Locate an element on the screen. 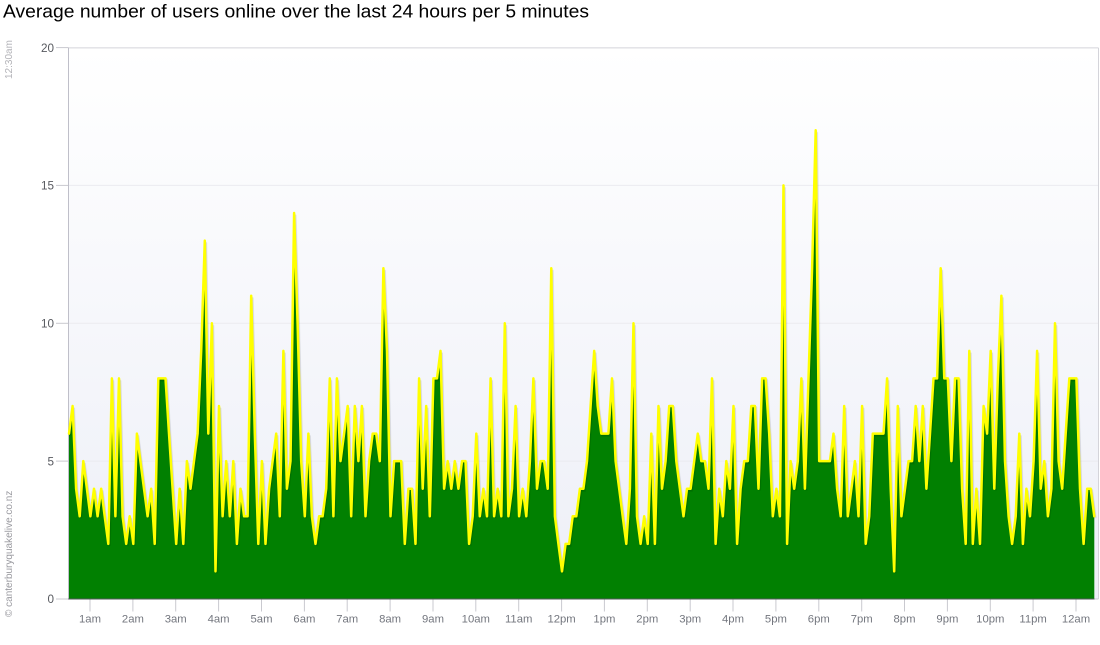 The height and width of the screenshot is (645, 1100). svg-text: 0 is located at coordinates (50, 599).